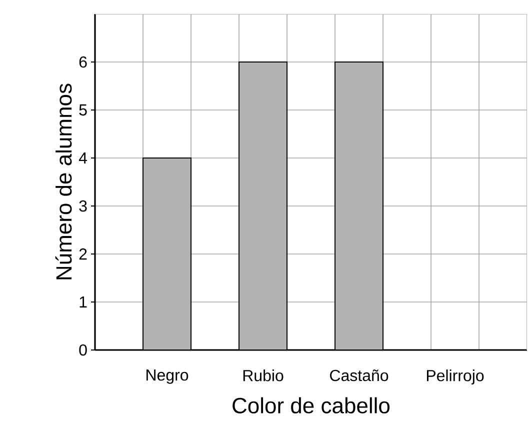 This screenshot has height=446, width=530. I want to click on y-tick-label: 6, so click(83, 62).